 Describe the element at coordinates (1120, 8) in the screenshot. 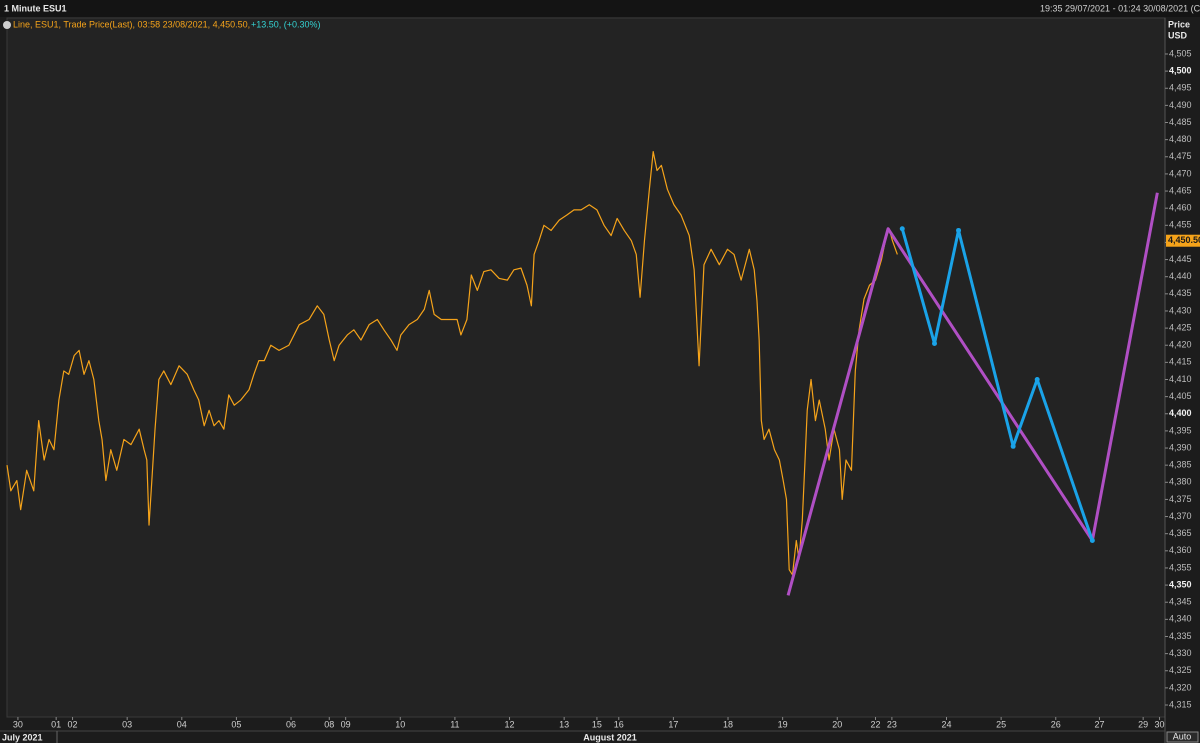

I see `date-range: 19:35 29/07/2021 - 01:24 30/08/2021 (CHG` at that location.